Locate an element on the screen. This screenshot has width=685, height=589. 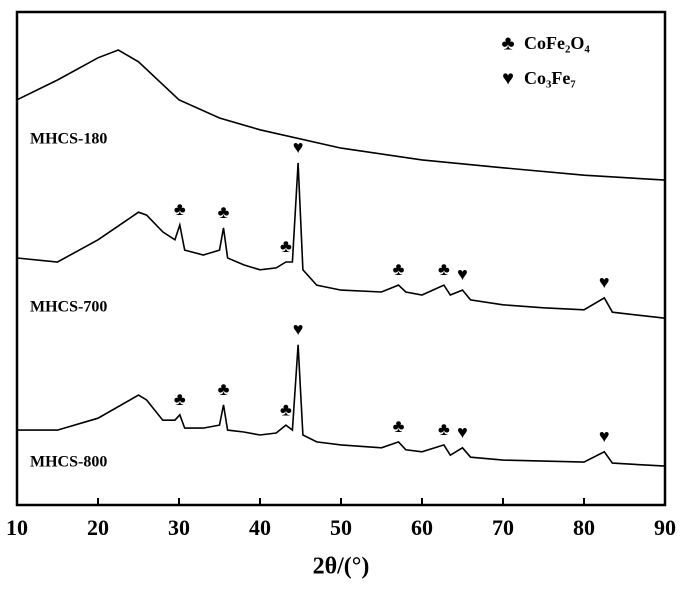
x-tick-label: 90 is located at coordinates (665, 527).